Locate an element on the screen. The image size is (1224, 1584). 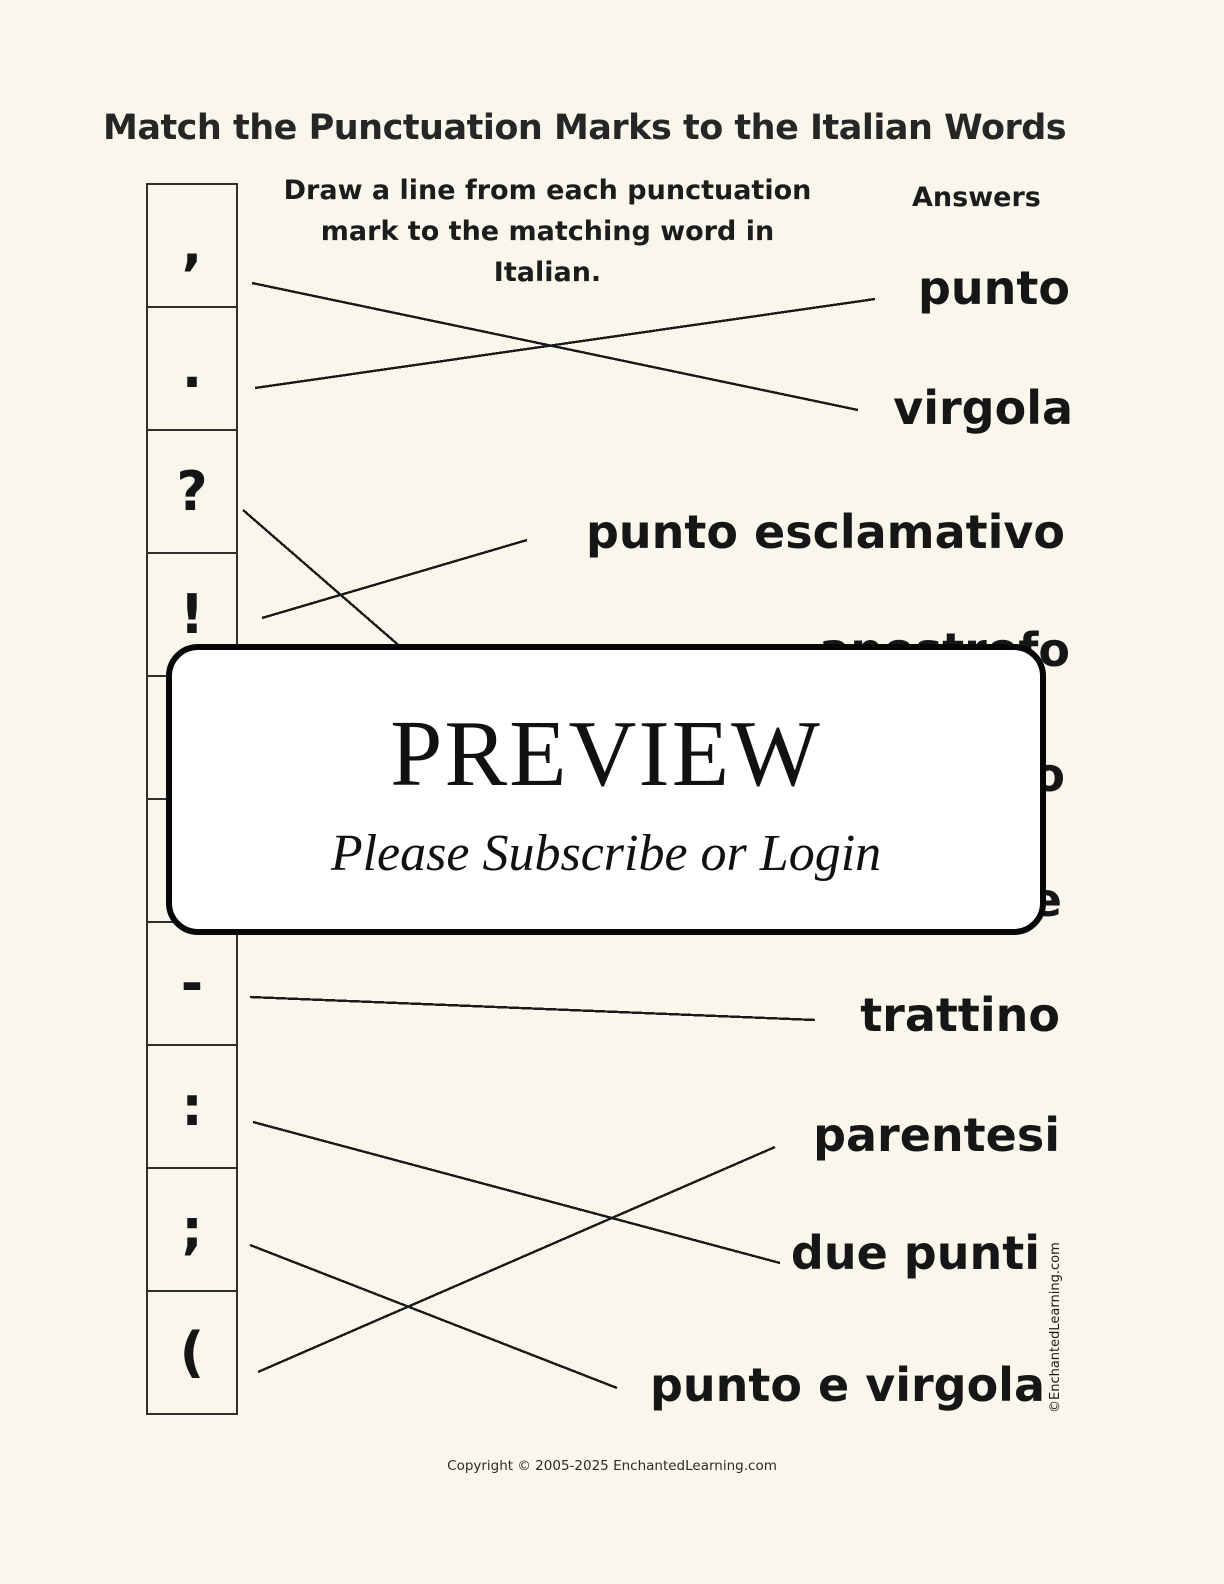
instructions-line-1: Draw a line from each punctuation is located at coordinates (547, 190).